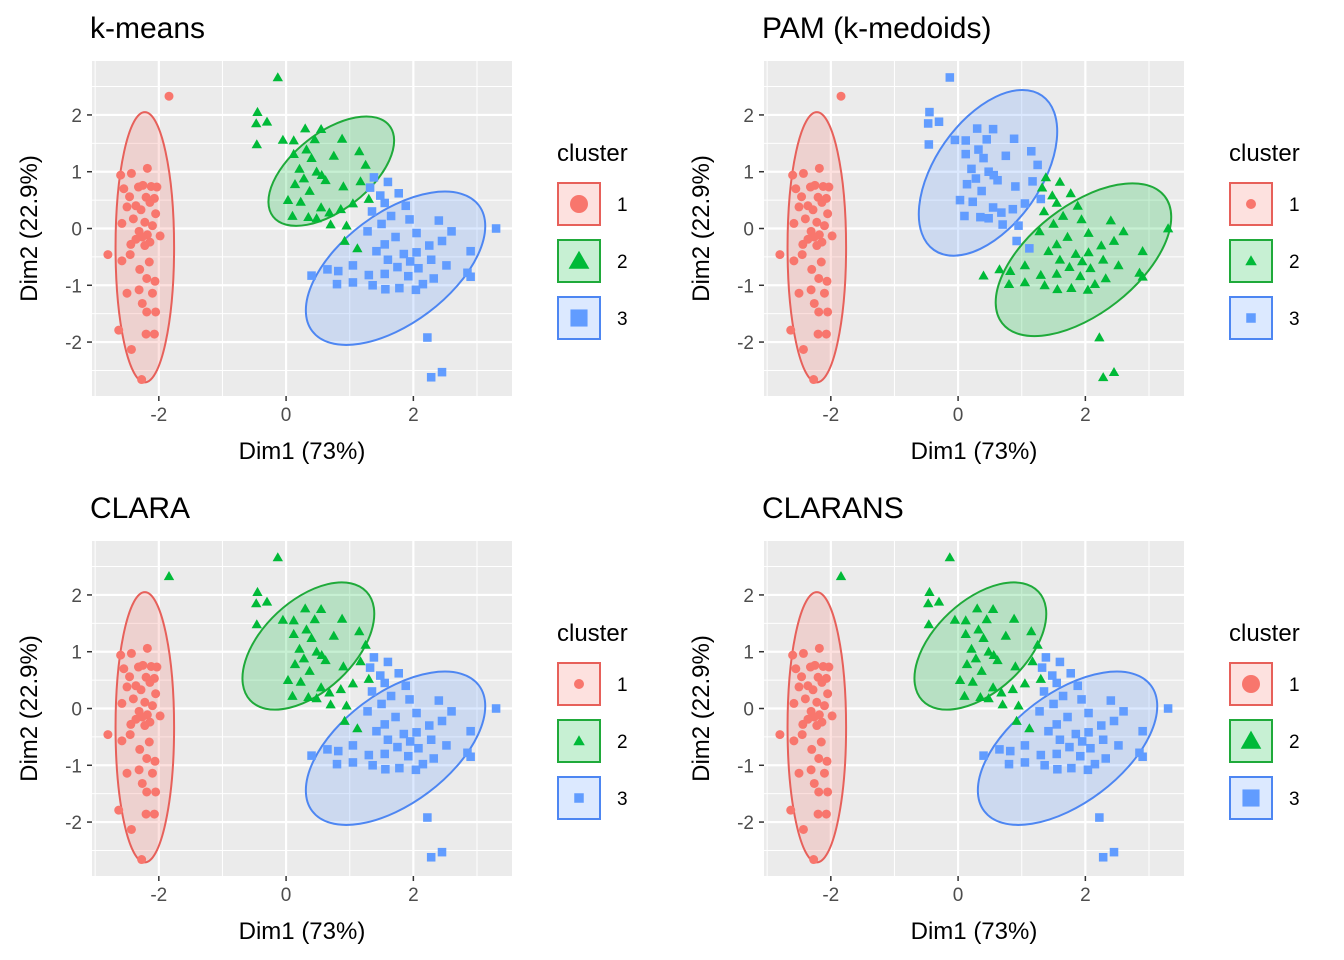 Image resolution: width=1344 pixels, height=960 pixels. I want to click on legend-label: 2, so click(622, 262).